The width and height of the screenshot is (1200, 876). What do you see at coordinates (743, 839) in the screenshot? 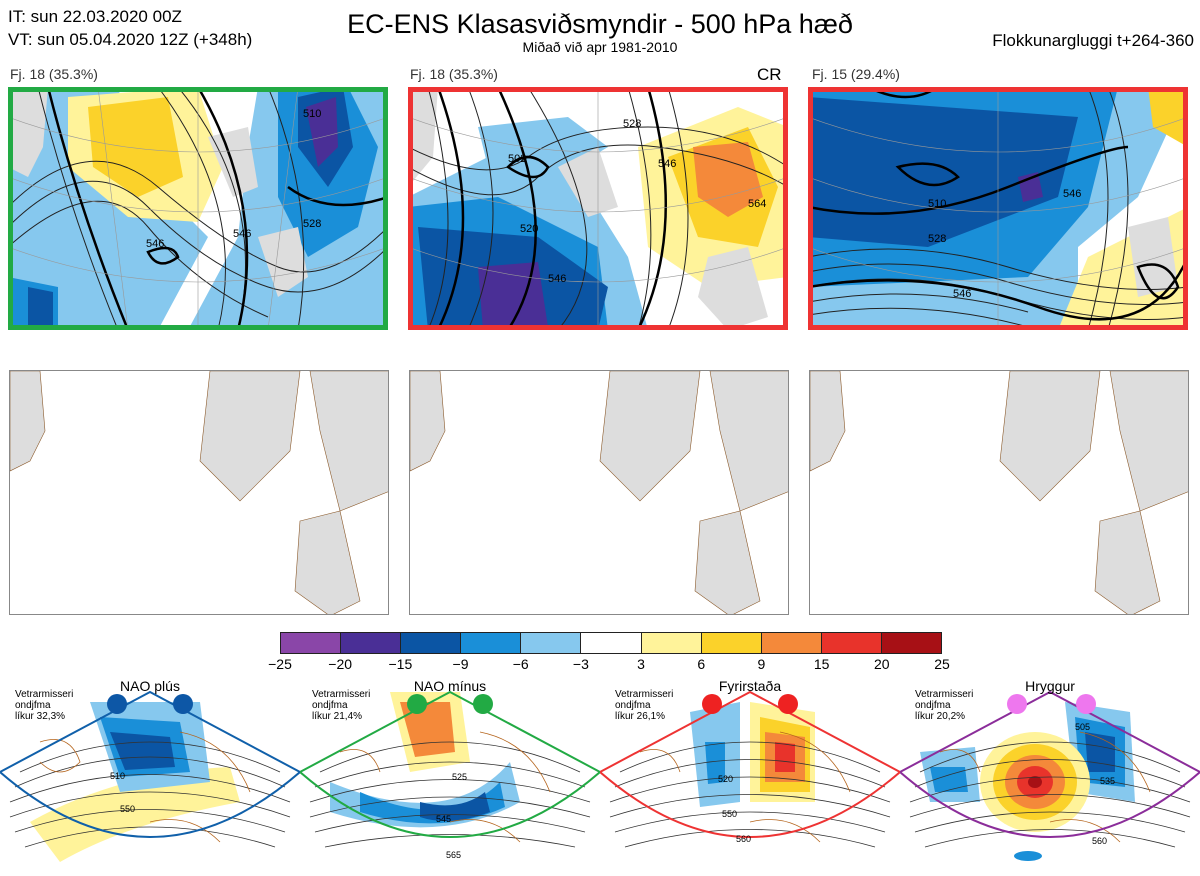
I see `regime-3-contour: 560` at bounding box center [743, 839].